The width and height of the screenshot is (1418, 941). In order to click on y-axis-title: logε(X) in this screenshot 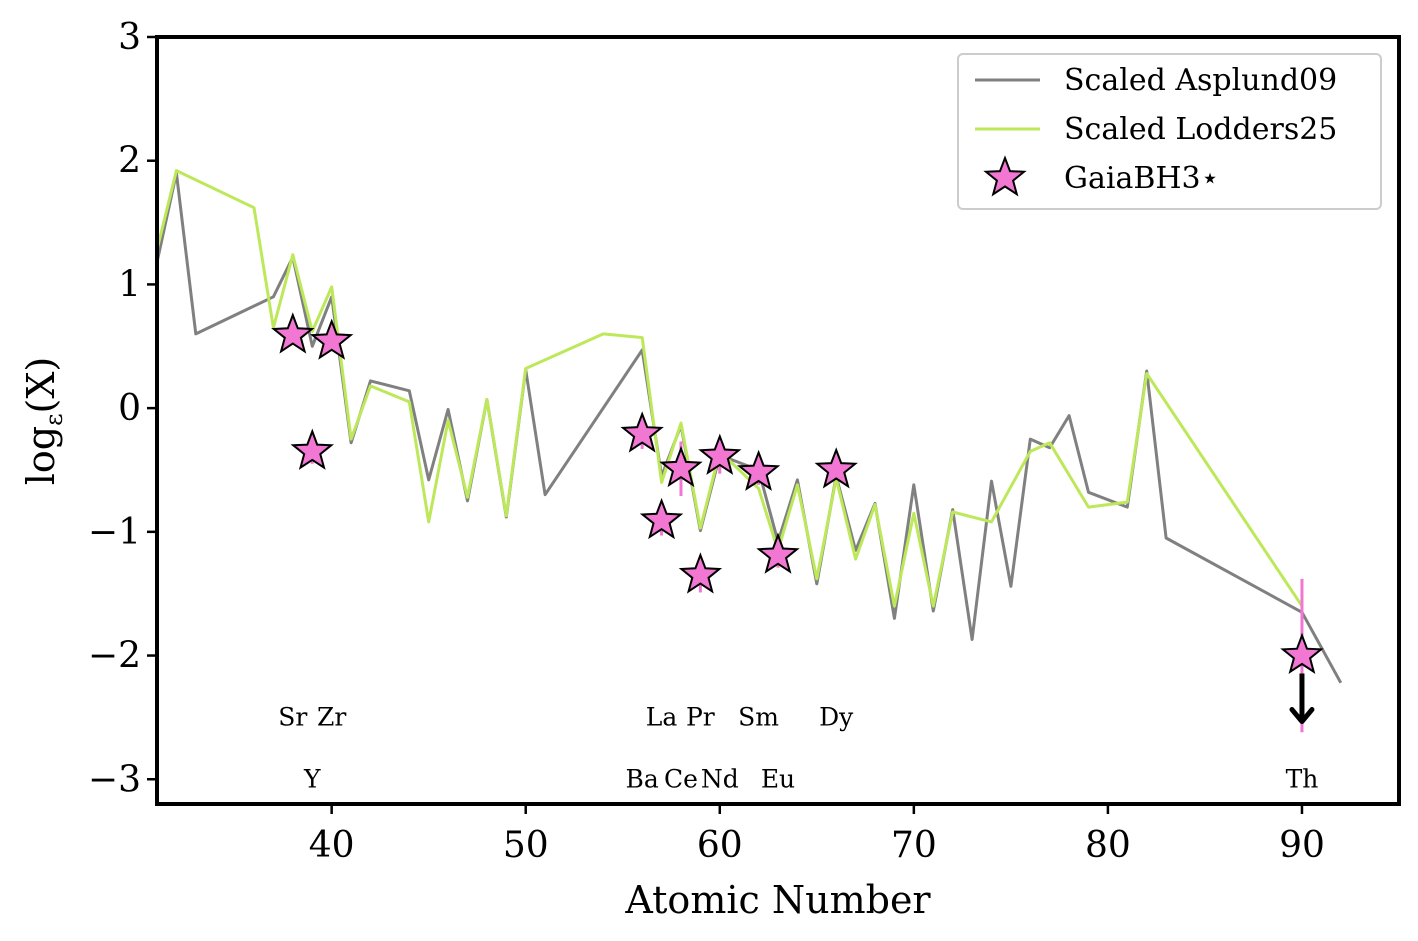, I will do `click(43, 421)`.